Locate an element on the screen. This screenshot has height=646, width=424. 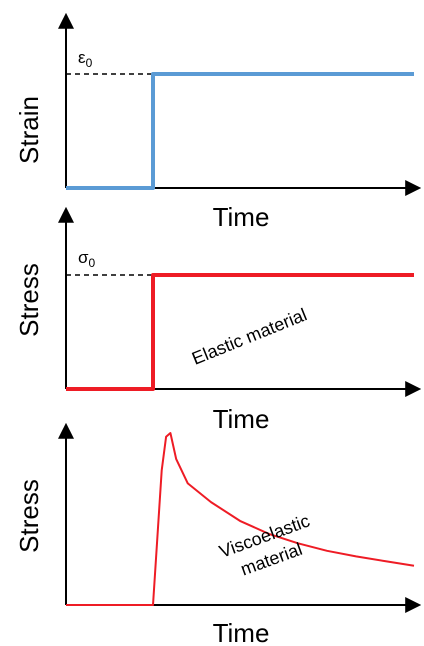
strain-series-line is located at coordinates (240, 131).